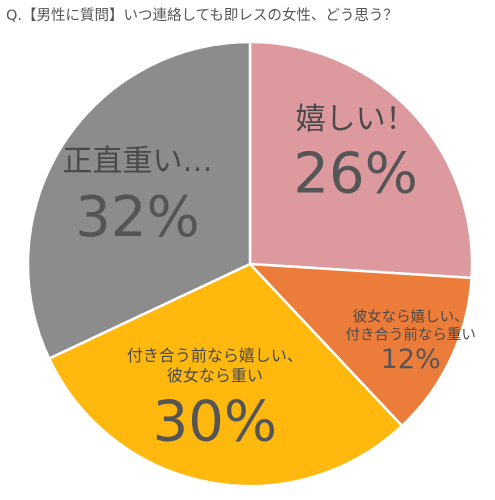  What do you see at coordinates (410, 335) in the screenshot?
I see `slice-label: 付き合う前なら重い` at bounding box center [410, 335].